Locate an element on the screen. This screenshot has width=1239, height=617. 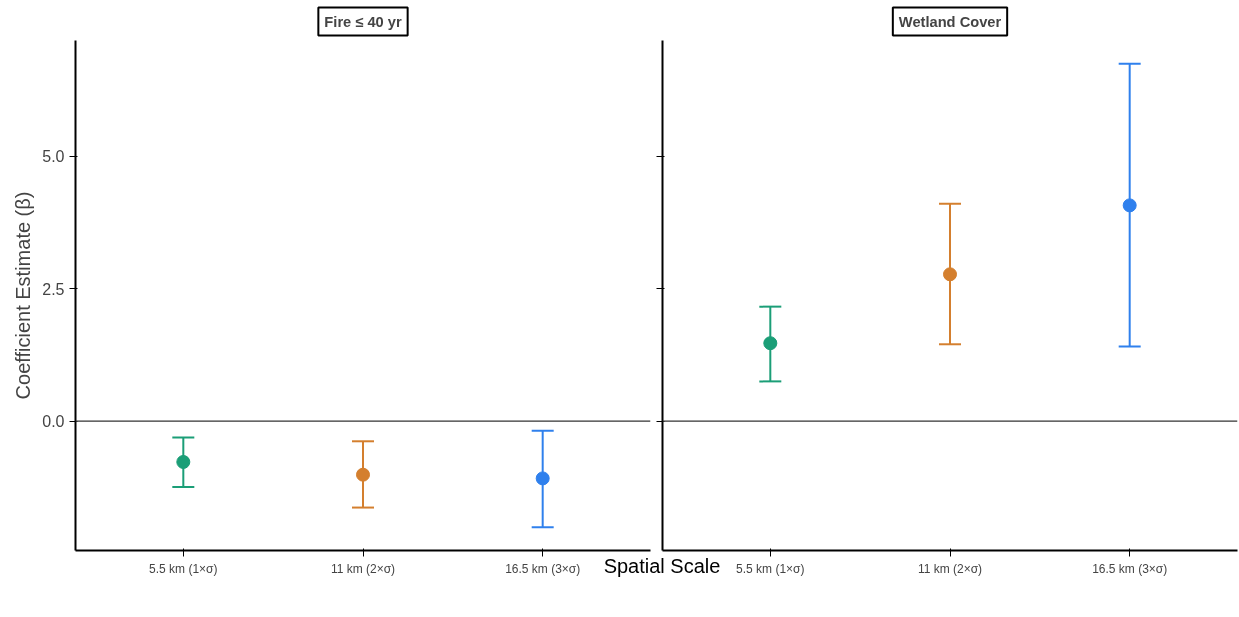
y-tick-label: 2.5 is located at coordinates (53, 289).